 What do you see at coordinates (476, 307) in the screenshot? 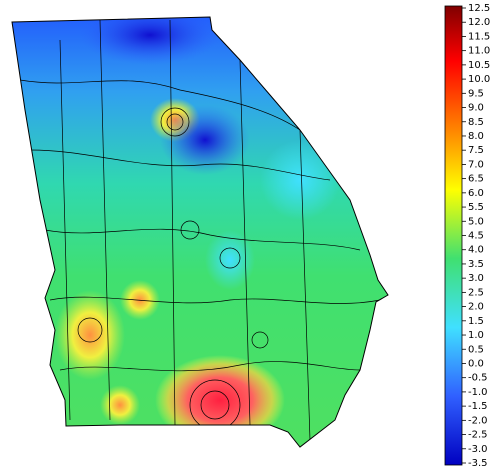
I see `colorbar-tick-label: 2.0` at bounding box center [476, 307].